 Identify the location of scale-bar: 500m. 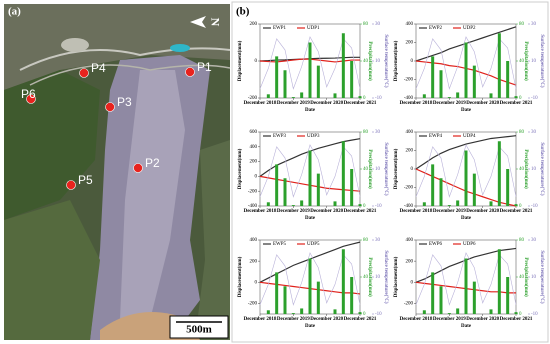
(199, 327).